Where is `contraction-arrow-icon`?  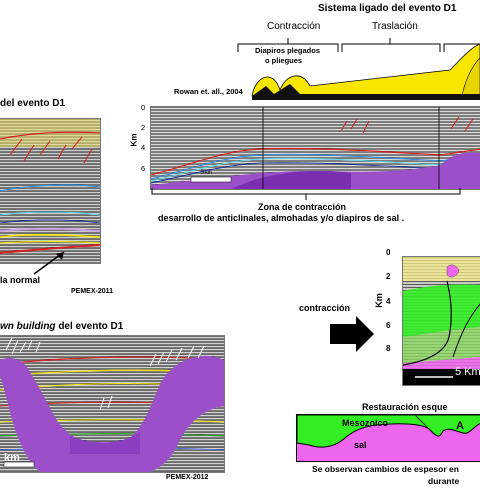 contraction-arrow-icon is located at coordinates (352, 334).